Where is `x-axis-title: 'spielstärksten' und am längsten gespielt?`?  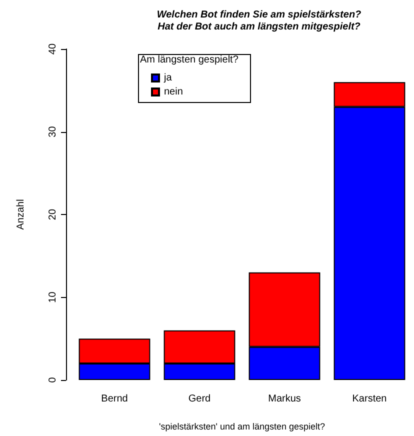 x-axis-title: 'spielstärksten' und am längsten gespielt? is located at coordinates (242, 427).